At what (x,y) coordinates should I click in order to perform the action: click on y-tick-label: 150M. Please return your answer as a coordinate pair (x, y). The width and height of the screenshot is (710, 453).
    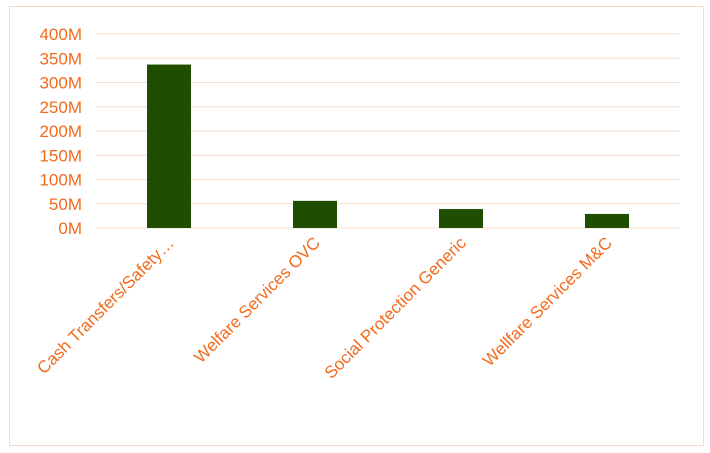
    Looking at the image, I should click on (60, 155).